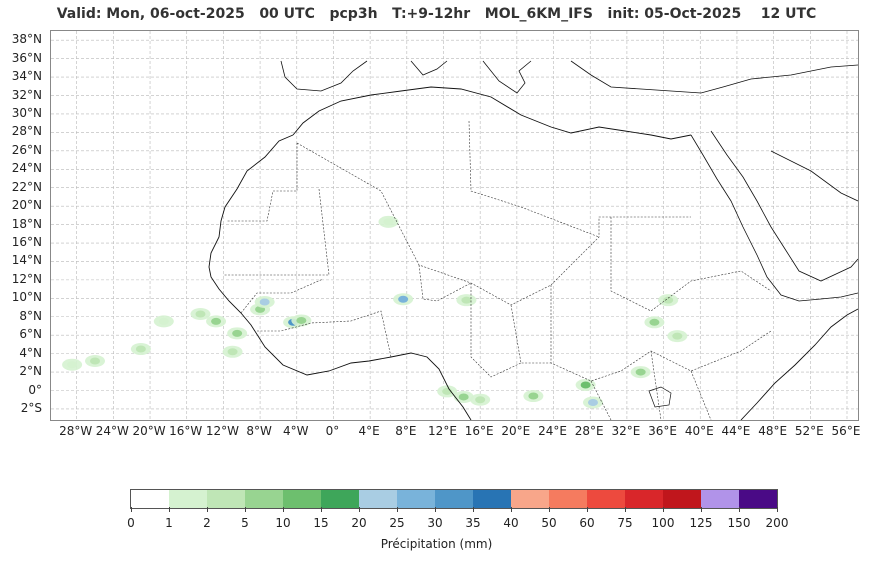  I want to click on latitude-label: 30°N, so click(26, 112).